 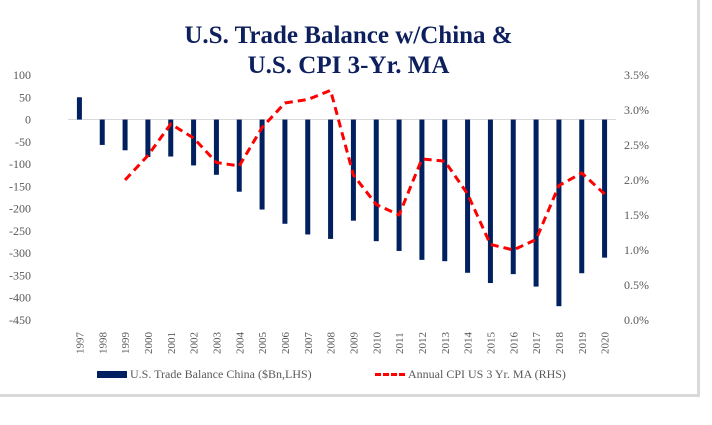 What do you see at coordinates (537, 343) in the screenshot?
I see `x-axis-tick-label: 2017` at bounding box center [537, 343].